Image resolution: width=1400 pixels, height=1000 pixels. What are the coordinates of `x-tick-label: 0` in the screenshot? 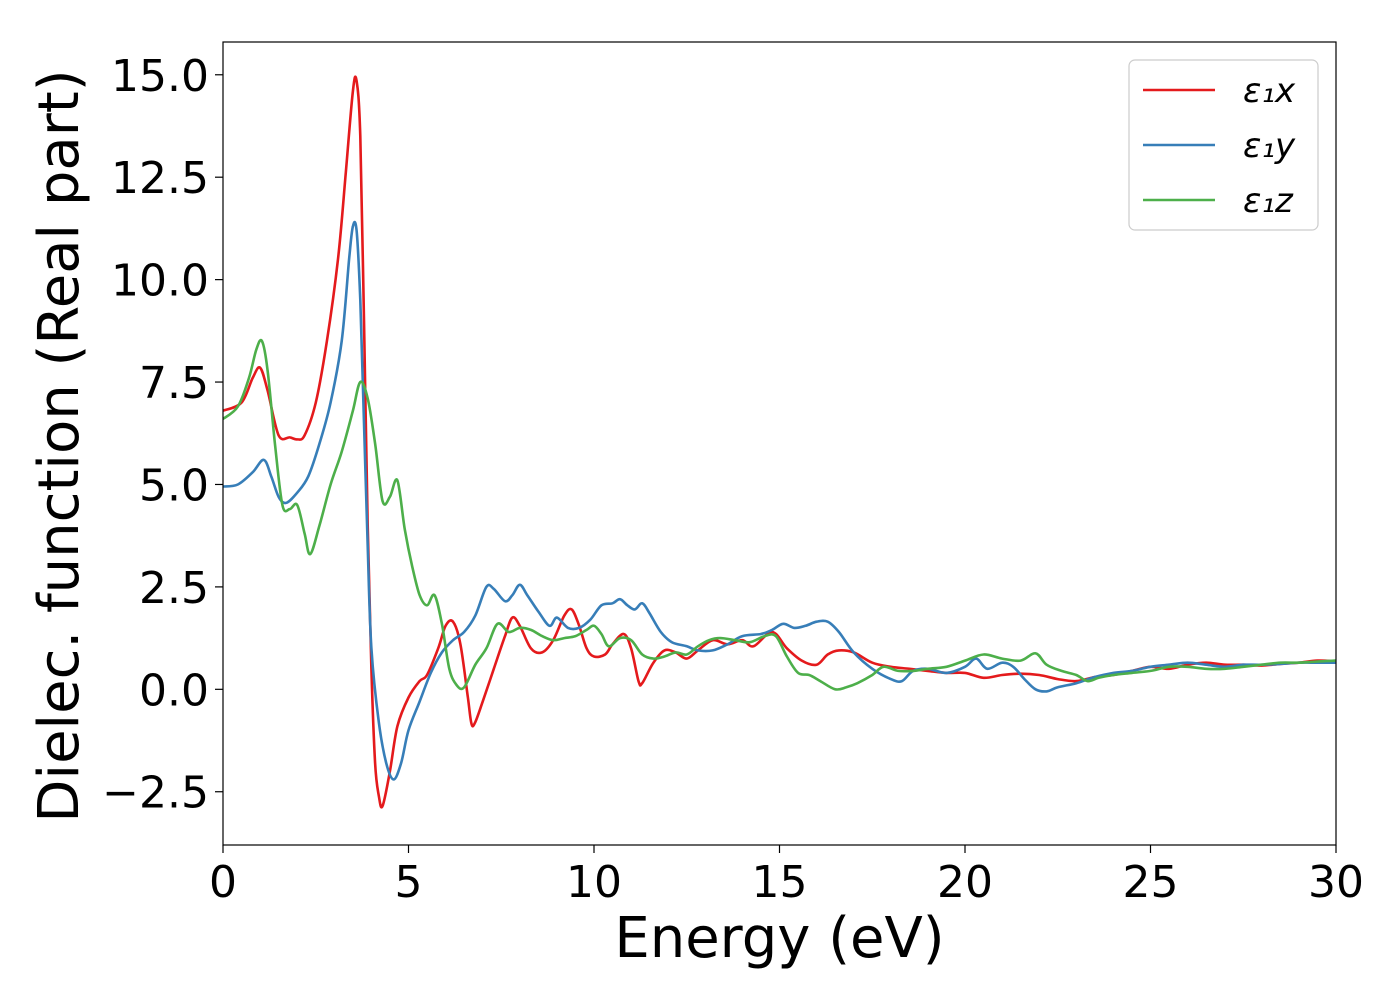 It's located at (223, 882).